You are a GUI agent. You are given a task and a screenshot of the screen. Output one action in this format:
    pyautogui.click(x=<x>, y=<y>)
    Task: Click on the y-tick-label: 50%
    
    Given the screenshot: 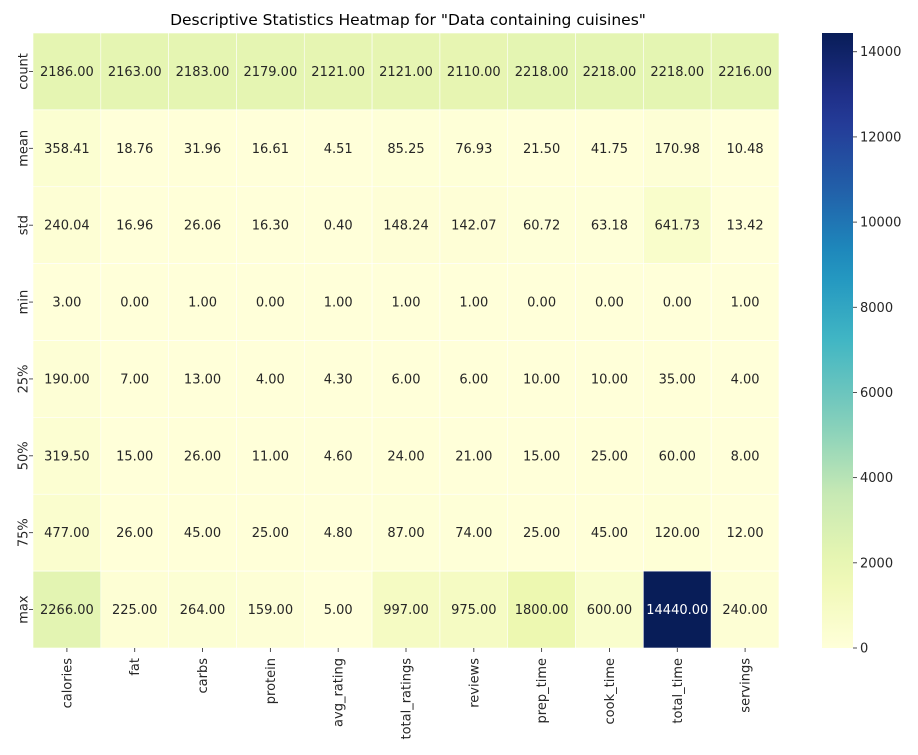 What is the action you would take?
    pyautogui.click(x=24, y=455)
    